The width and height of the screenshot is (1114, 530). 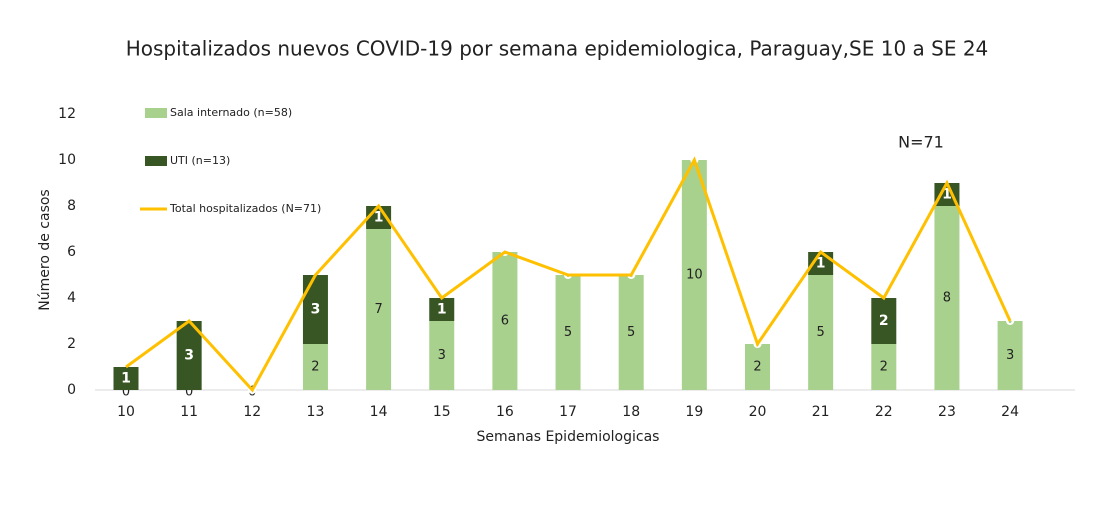 What do you see at coordinates (189, 412) in the screenshot?
I see `x-tick-label: 11` at bounding box center [189, 412].